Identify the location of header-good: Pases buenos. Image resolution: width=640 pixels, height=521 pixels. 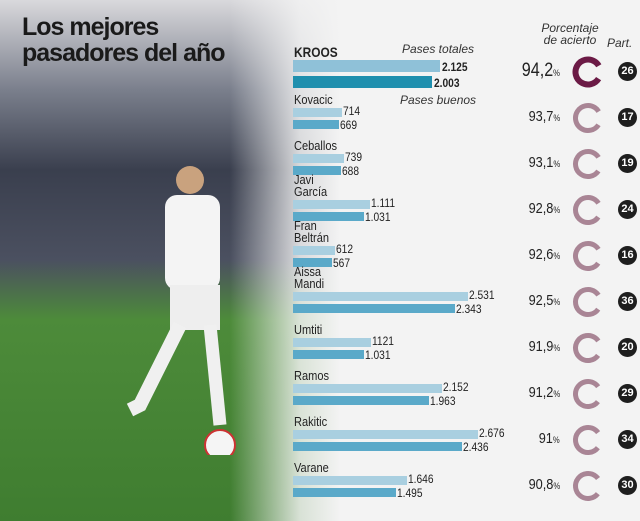
(438, 100).